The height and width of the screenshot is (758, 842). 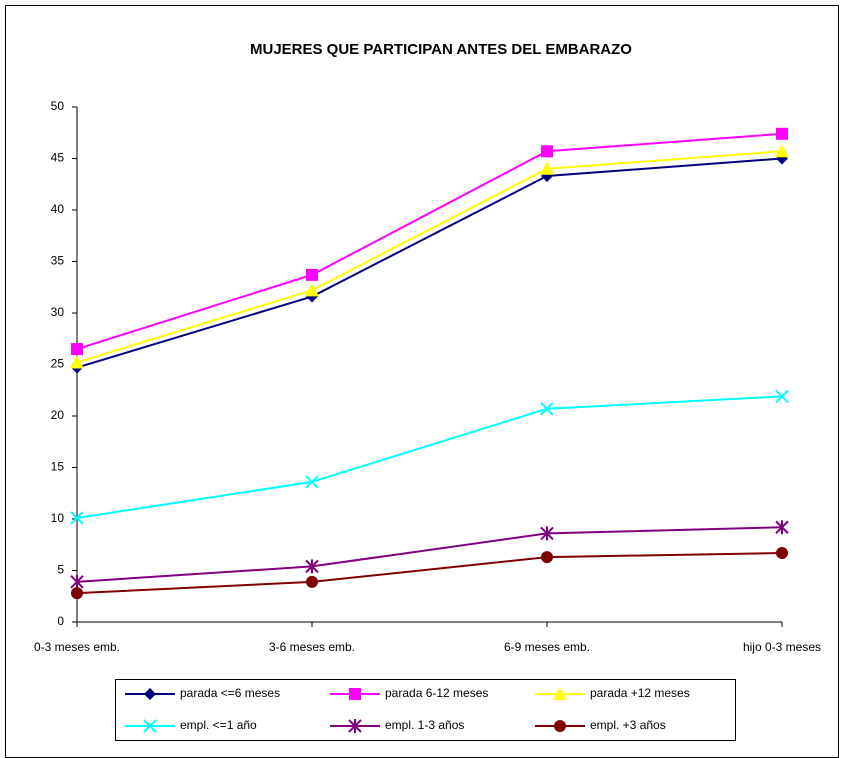 I want to click on x-tick-label: hijo 0-3 meses, so click(x=782, y=647).